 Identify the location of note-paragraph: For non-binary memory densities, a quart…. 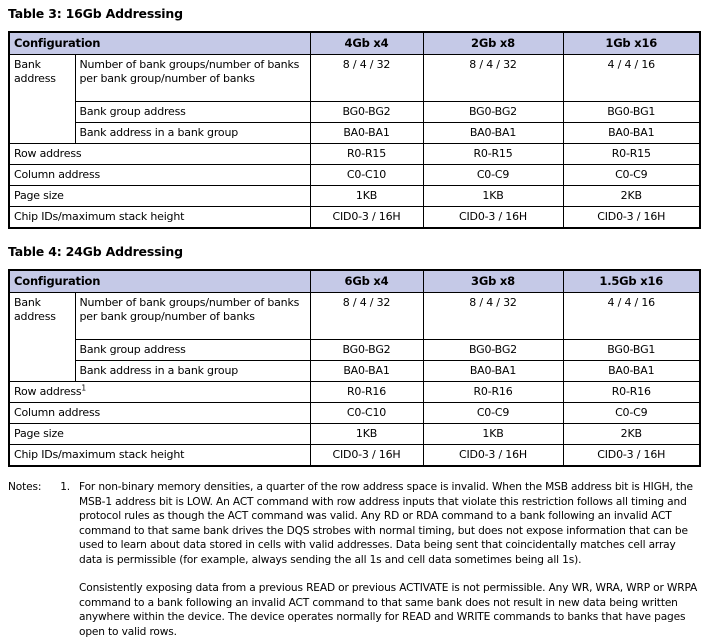
(386, 523).